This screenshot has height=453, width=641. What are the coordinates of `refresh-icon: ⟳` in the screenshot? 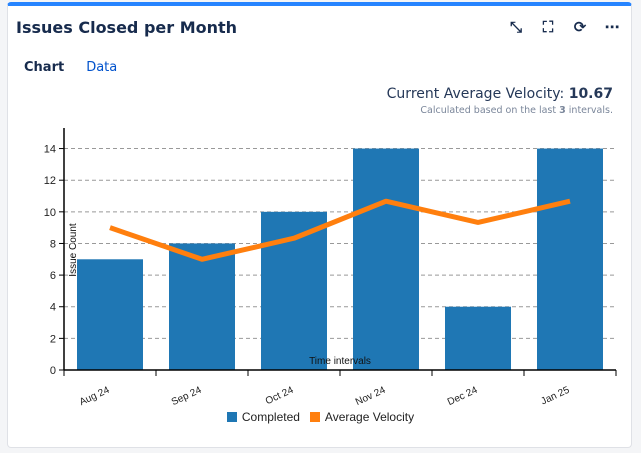 It's located at (580, 27).